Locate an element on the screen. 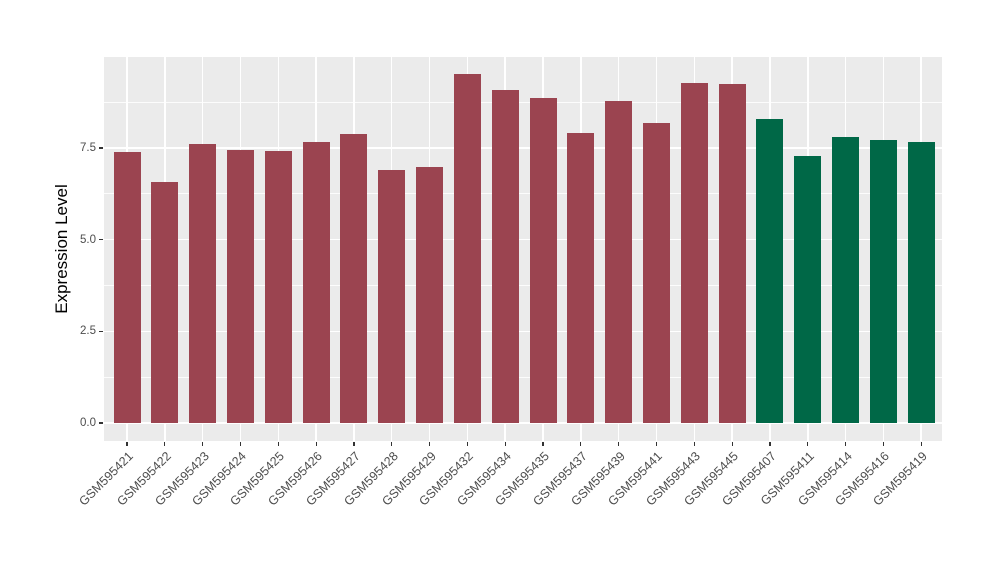 This screenshot has width=1000, height=580. y-tick-label: 7.5 is located at coordinates (88, 147).